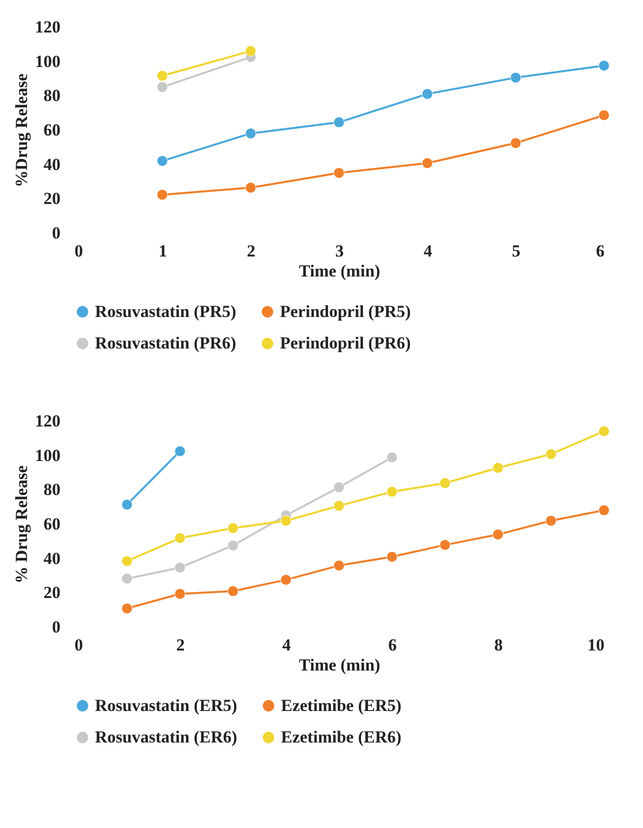 The width and height of the screenshot is (643, 828). What do you see at coordinates (341, 705) in the screenshot?
I see `legend-label: Ezetimibe (ER5)` at bounding box center [341, 705].